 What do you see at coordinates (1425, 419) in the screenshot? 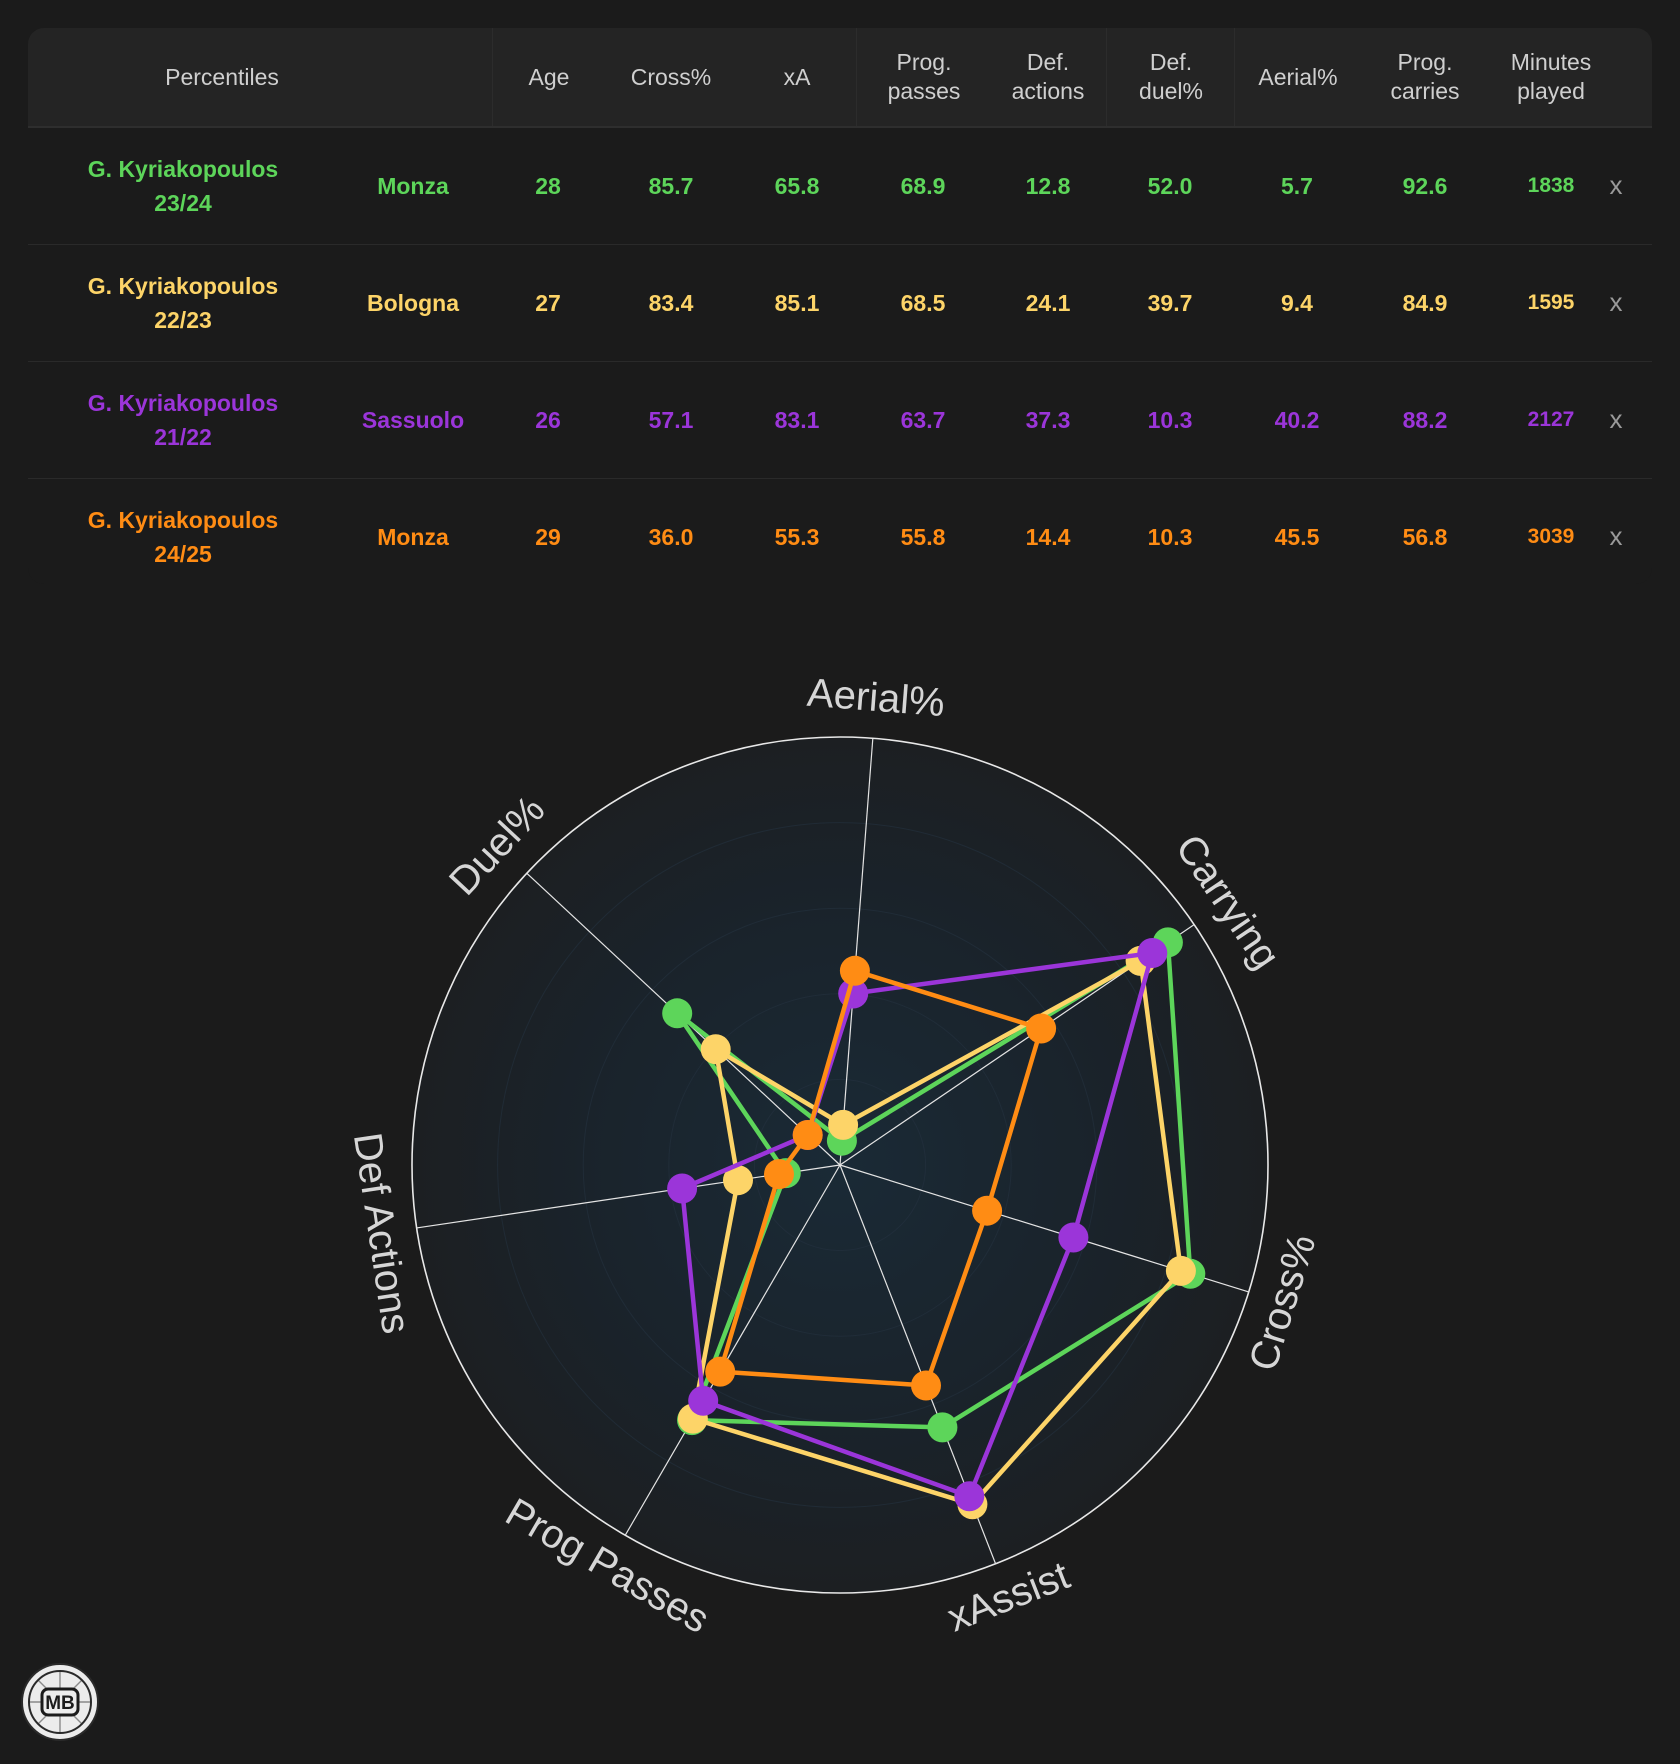
I see `prog-carries-cell: 88.2` at bounding box center [1425, 419].